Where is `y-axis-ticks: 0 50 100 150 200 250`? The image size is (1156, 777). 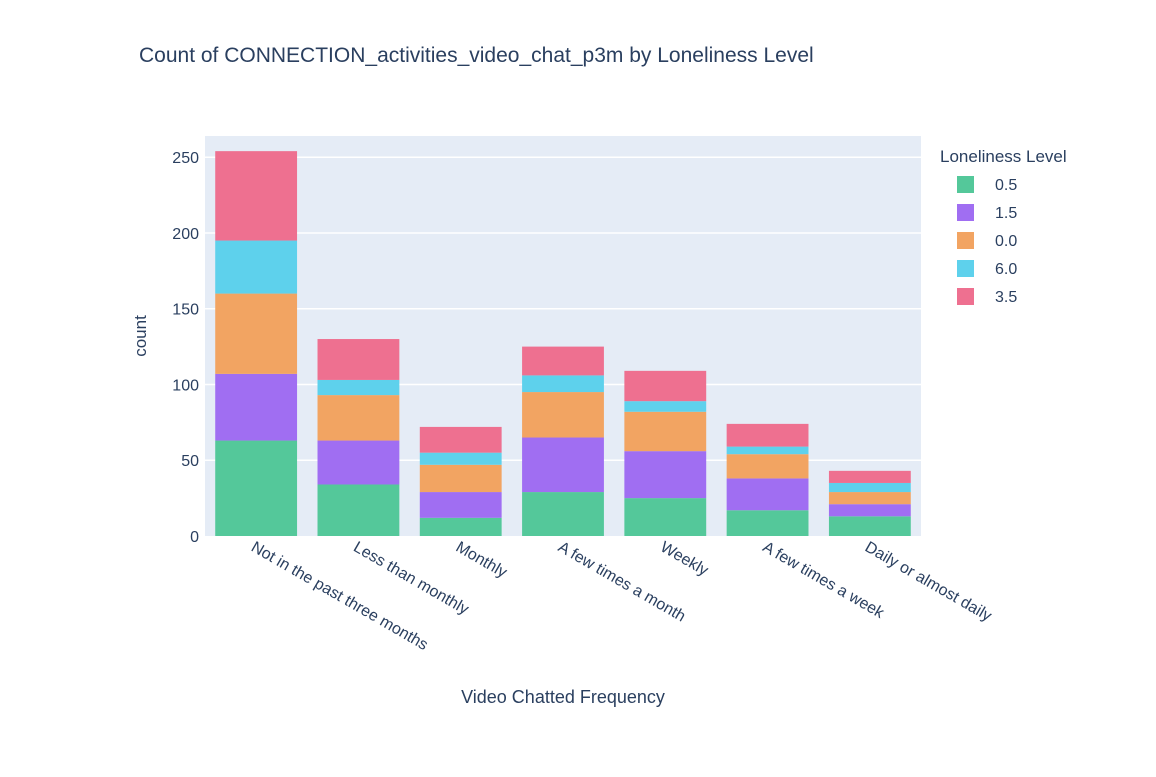 y-axis-ticks: 0 50 100 150 200 250 is located at coordinates (185, 348).